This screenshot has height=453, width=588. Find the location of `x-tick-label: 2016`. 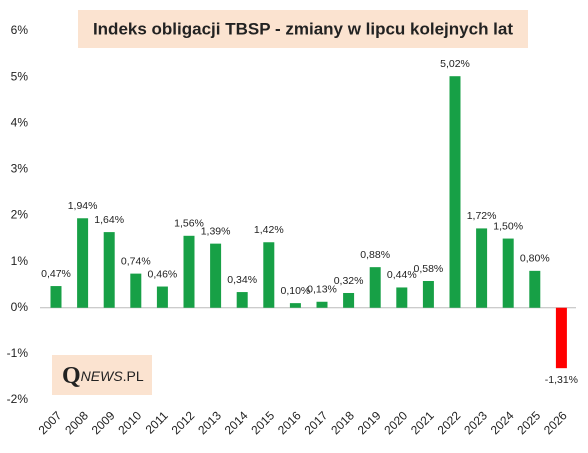

x-tick-label: 2016 is located at coordinates (289, 422).